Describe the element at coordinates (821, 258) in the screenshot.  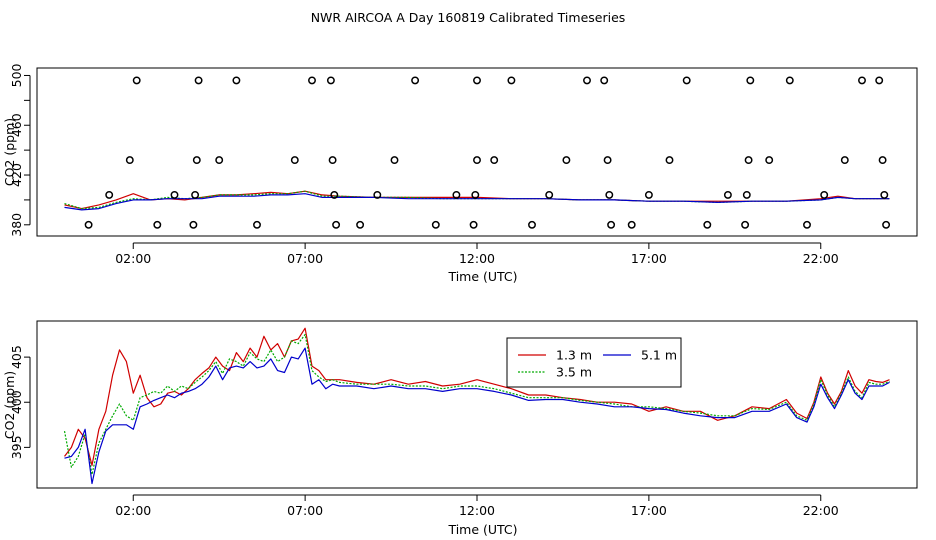
I see `top-x-tick-label: 22:00` at that location.